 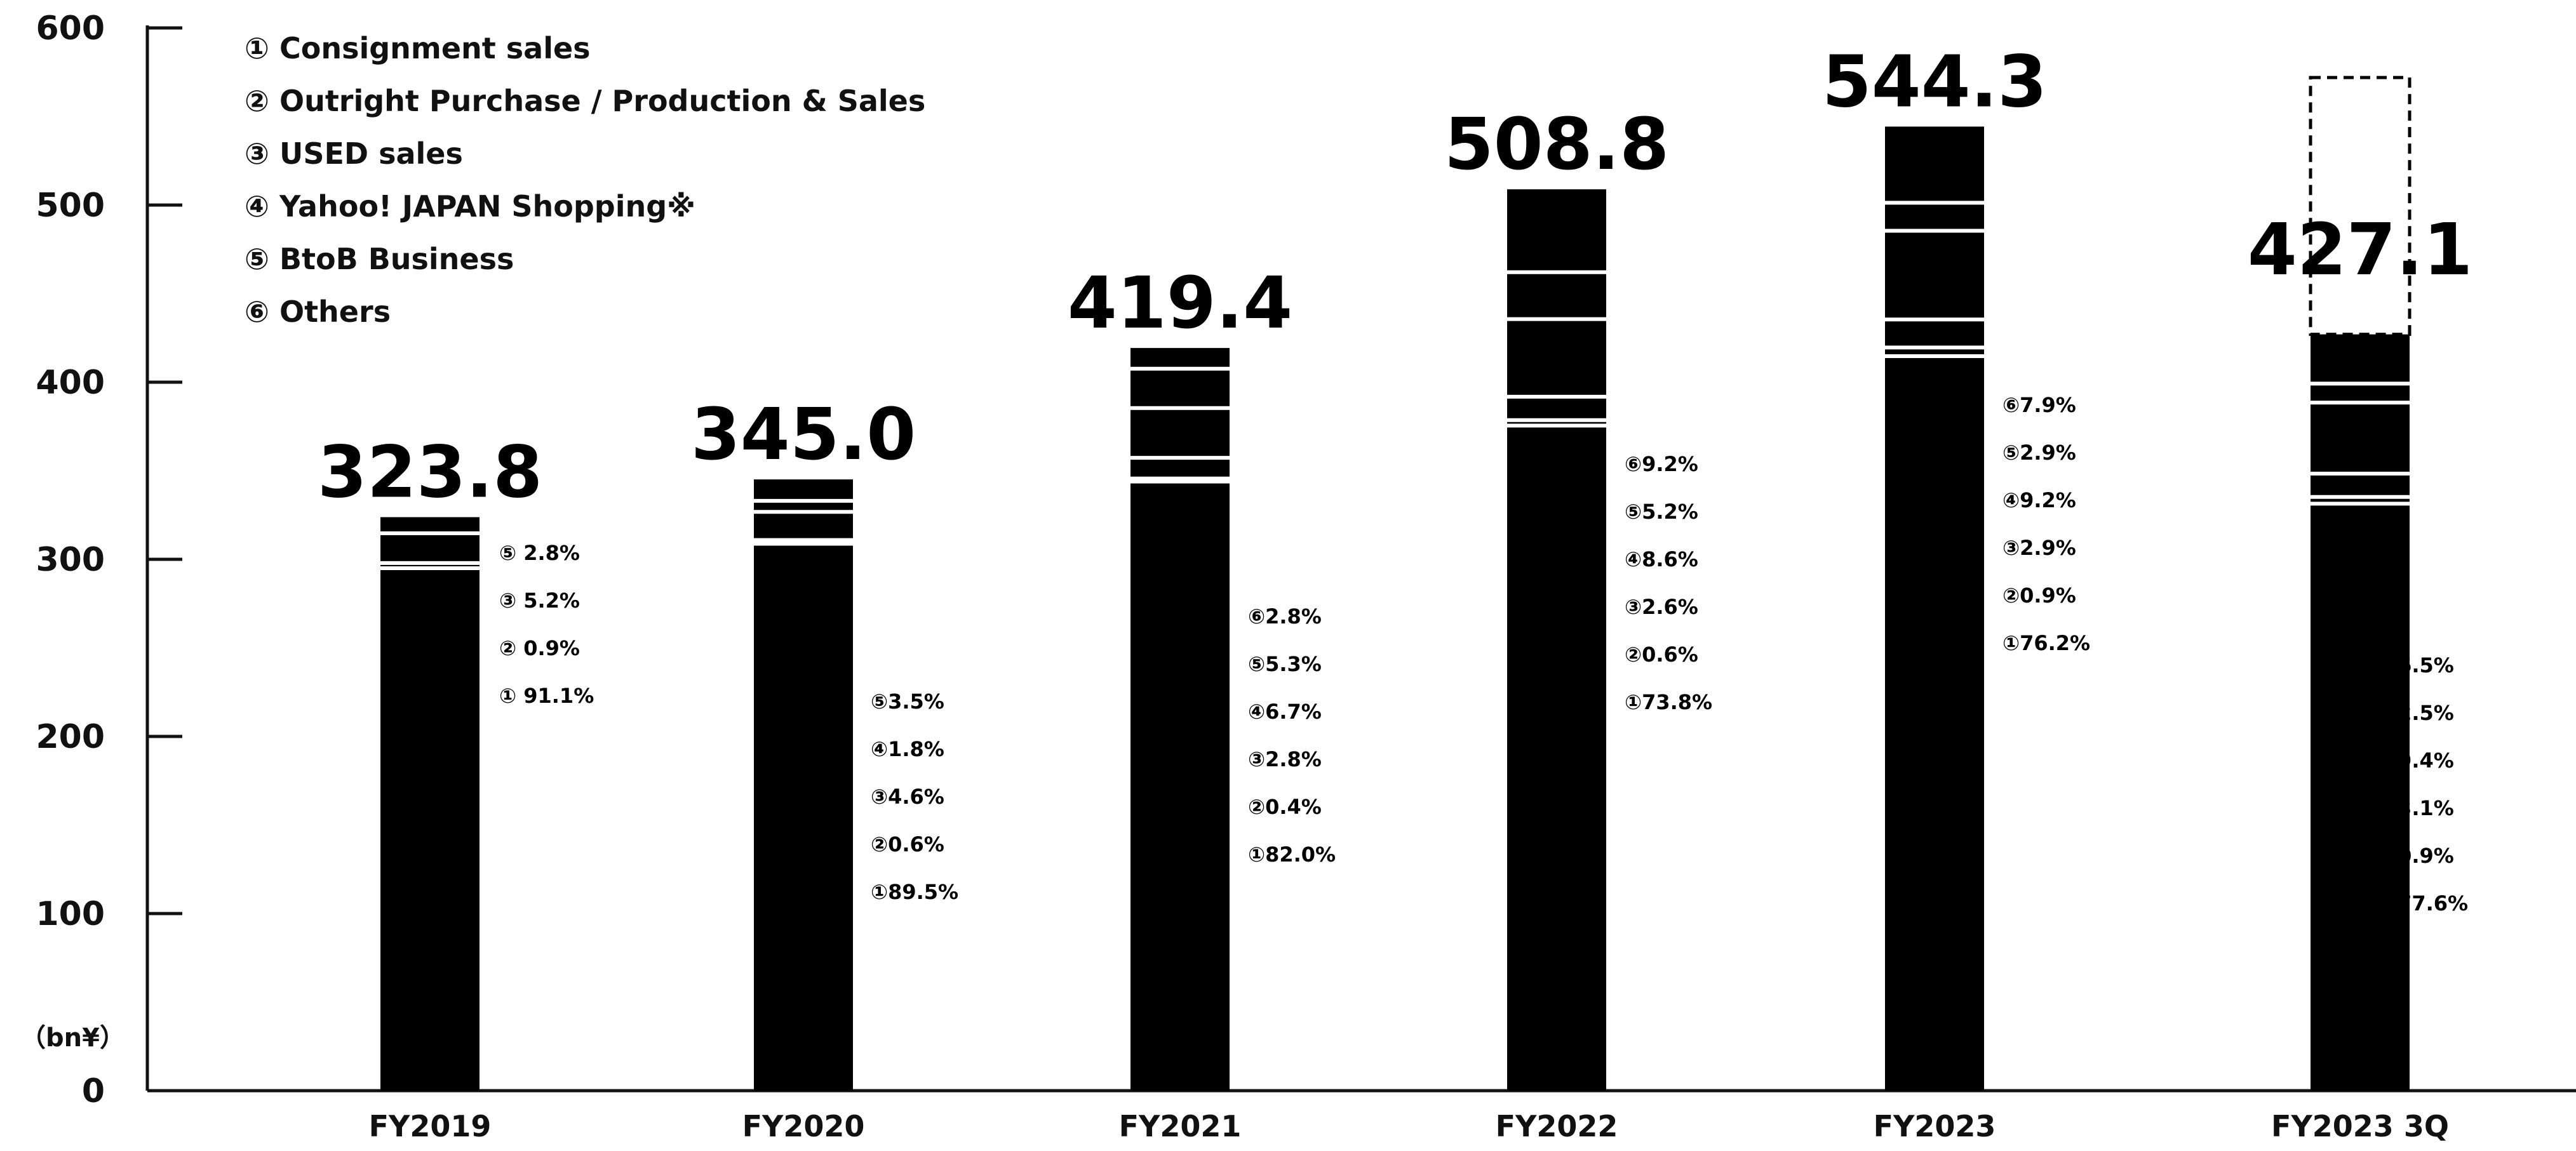 I want to click on segment-share-label: ①89.5%, so click(x=914, y=892).